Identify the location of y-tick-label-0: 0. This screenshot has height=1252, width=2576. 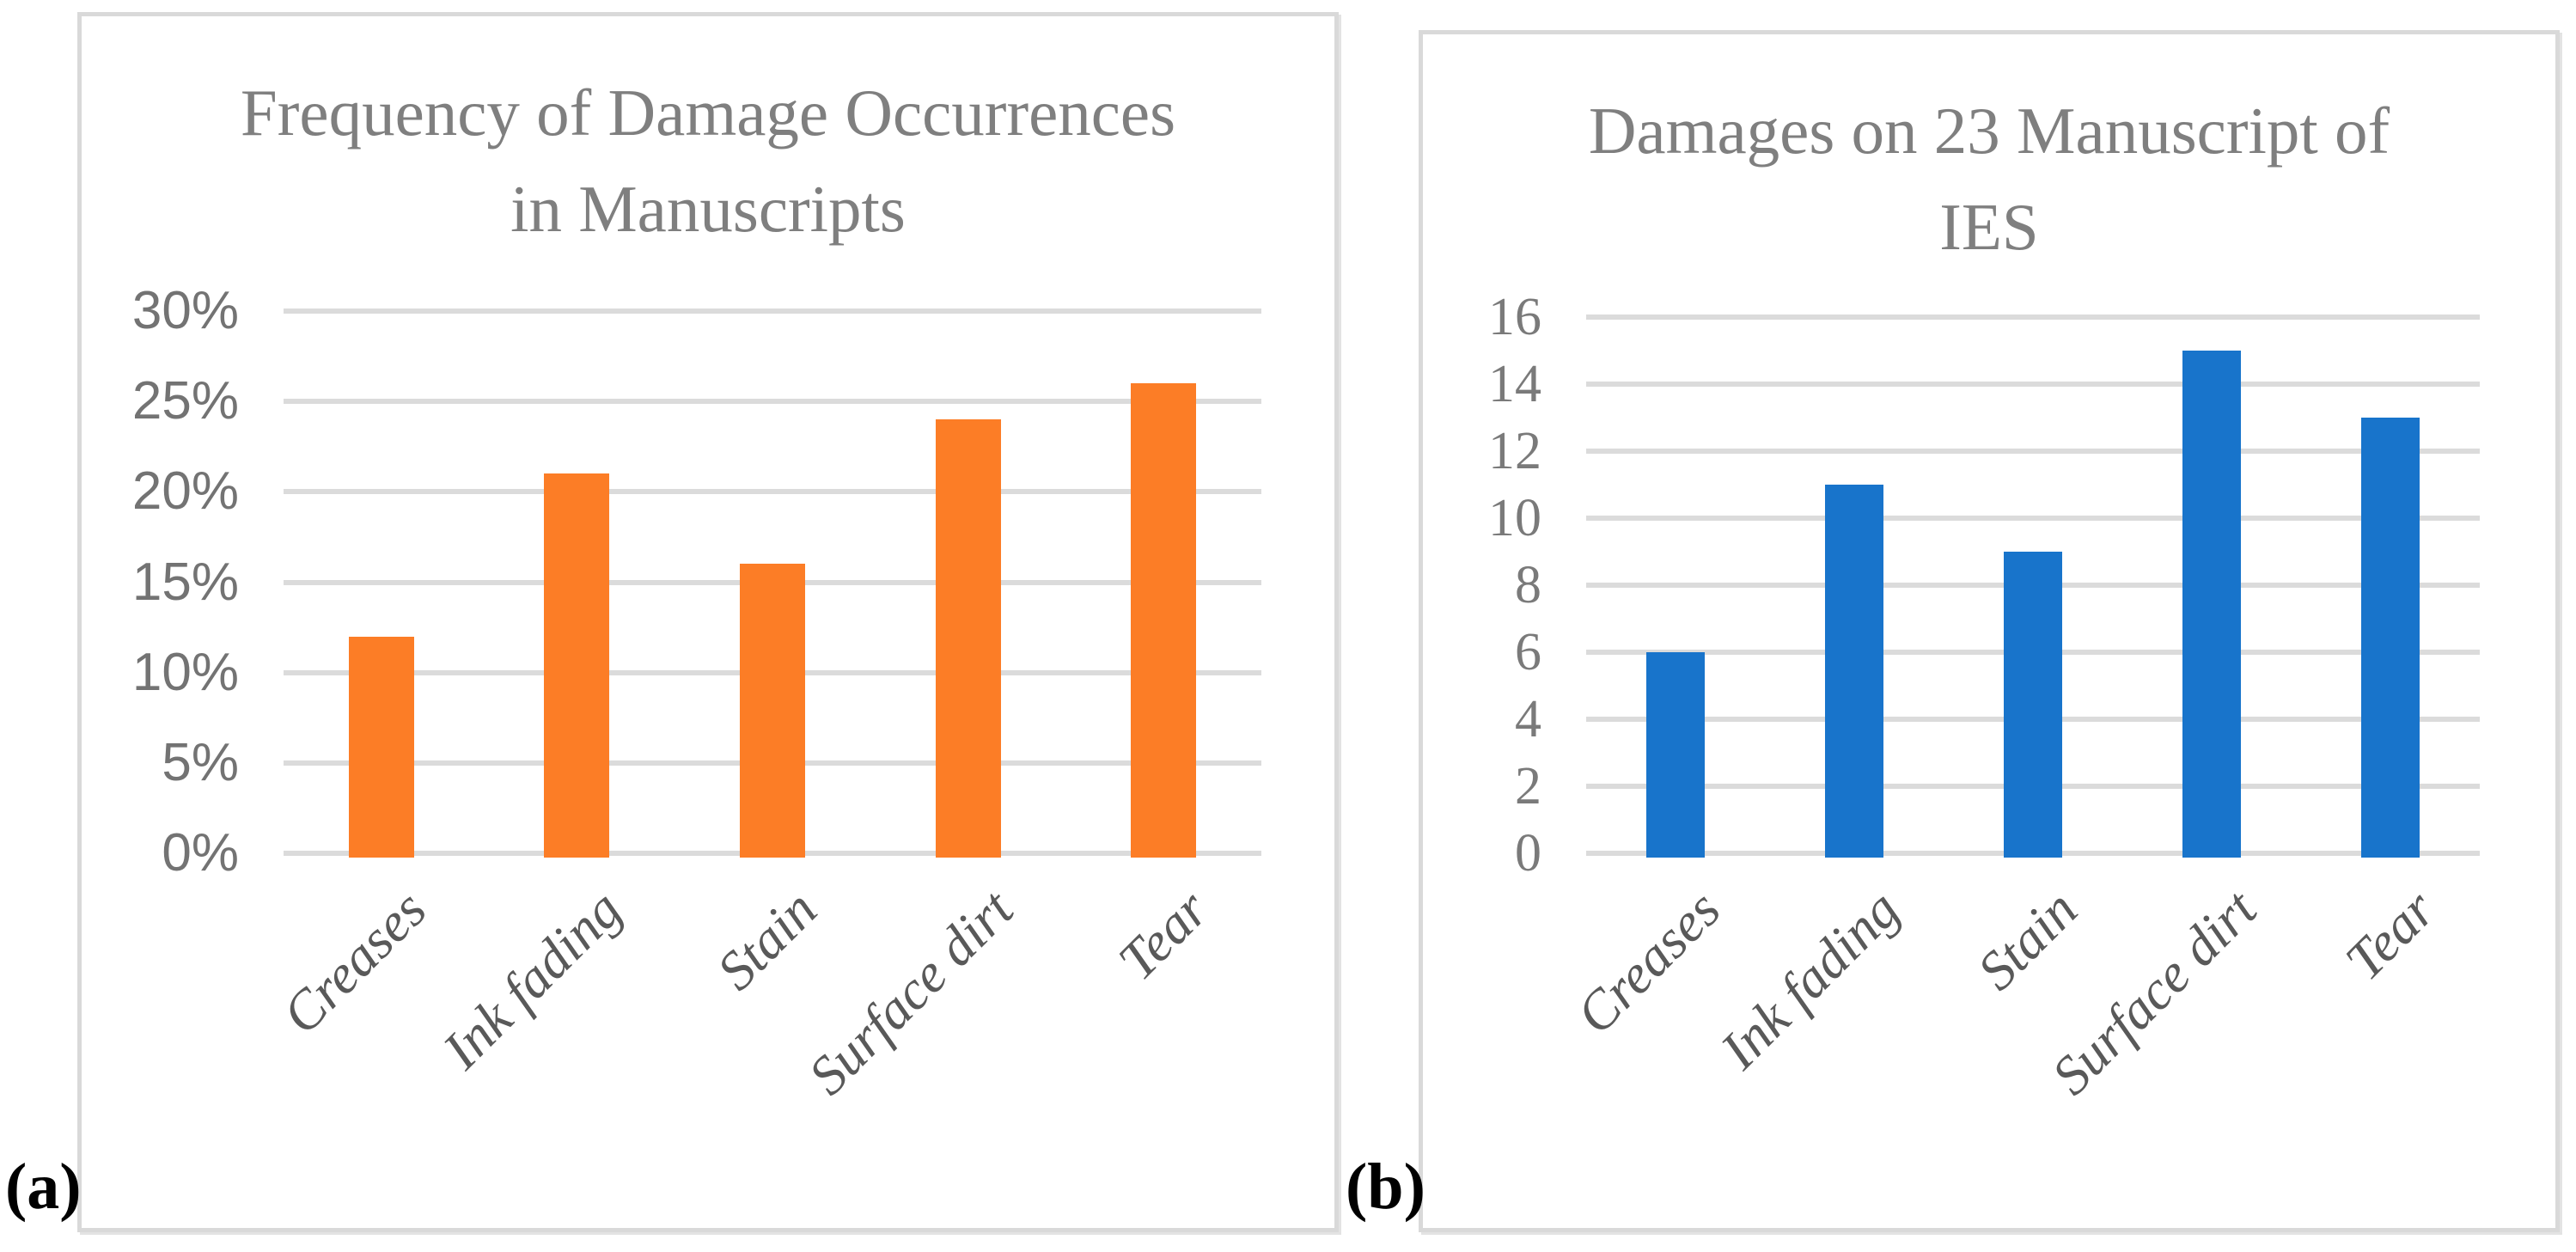
(1528, 854).